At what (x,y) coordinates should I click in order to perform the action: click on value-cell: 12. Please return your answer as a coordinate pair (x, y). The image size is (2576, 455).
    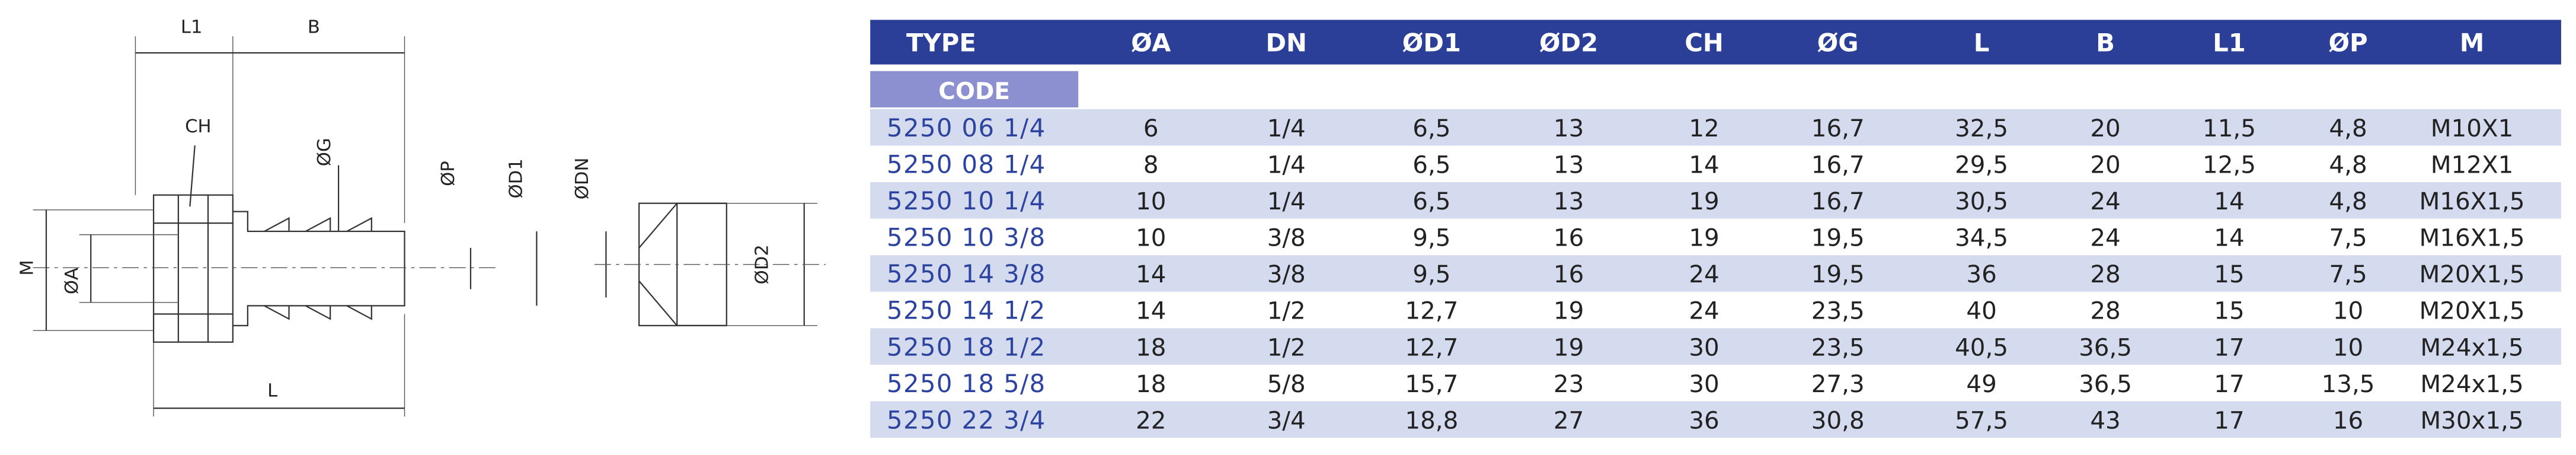
    Looking at the image, I should click on (1704, 128).